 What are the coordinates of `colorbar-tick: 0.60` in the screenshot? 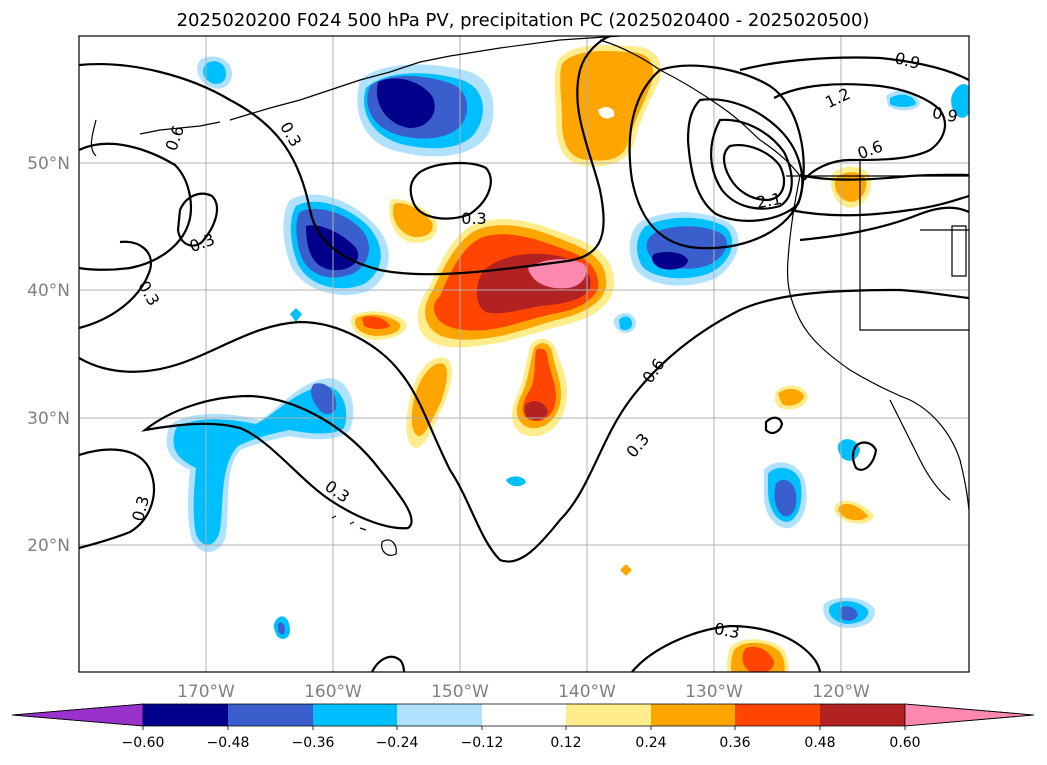 It's located at (904, 743).